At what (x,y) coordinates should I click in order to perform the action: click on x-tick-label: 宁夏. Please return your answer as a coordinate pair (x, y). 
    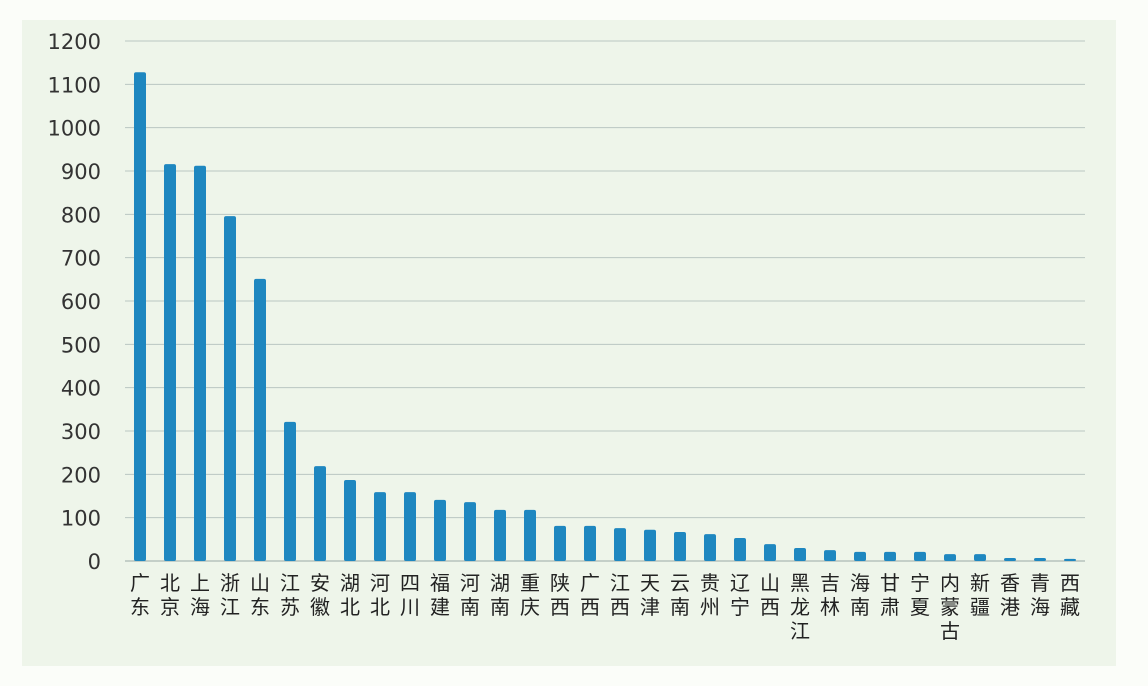
    Looking at the image, I should click on (920, 595).